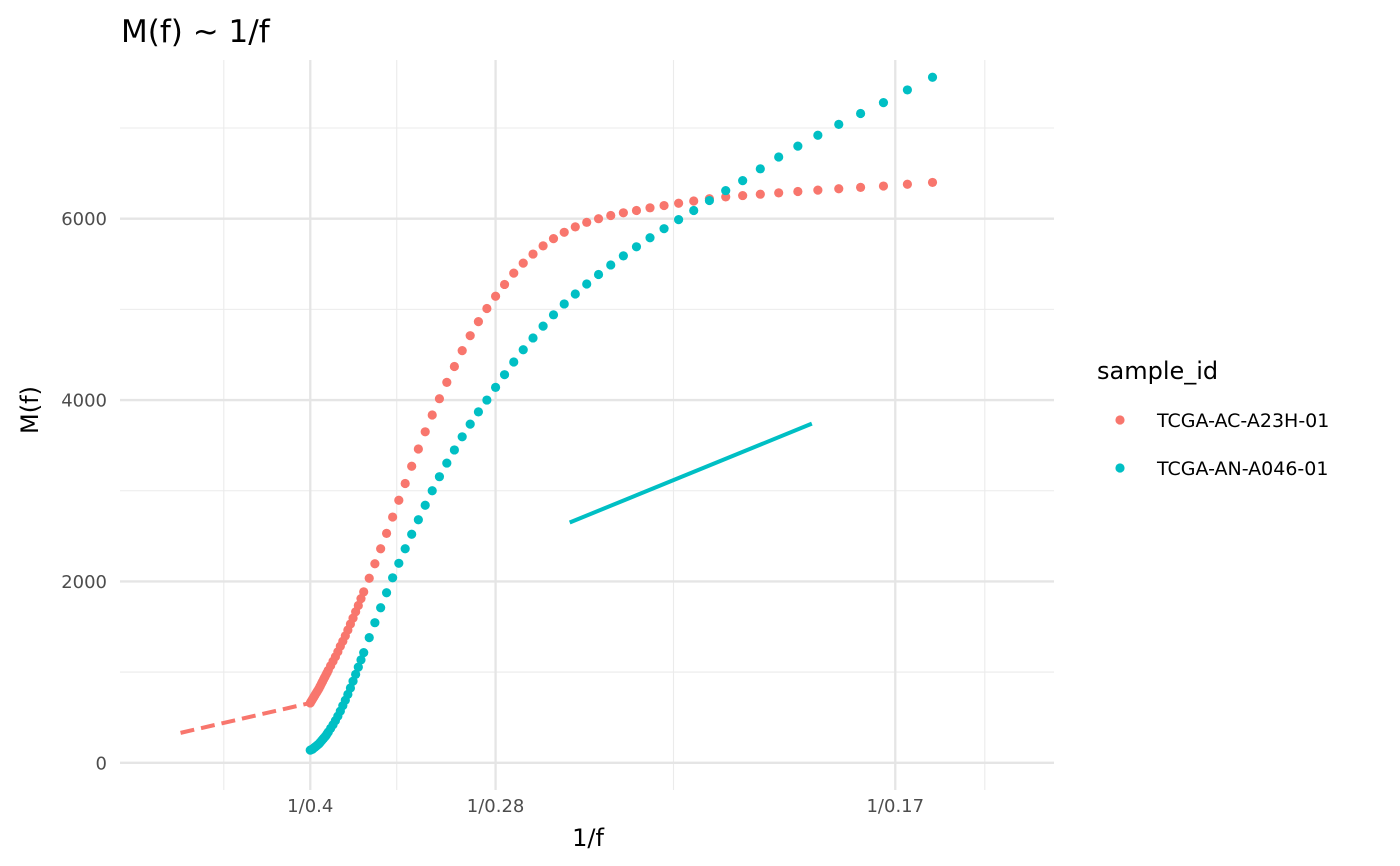 The height and width of the screenshot is (866, 1400). Describe the element at coordinates (588, 838) in the screenshot. I see `x-axis-title: 1/f` at that location.